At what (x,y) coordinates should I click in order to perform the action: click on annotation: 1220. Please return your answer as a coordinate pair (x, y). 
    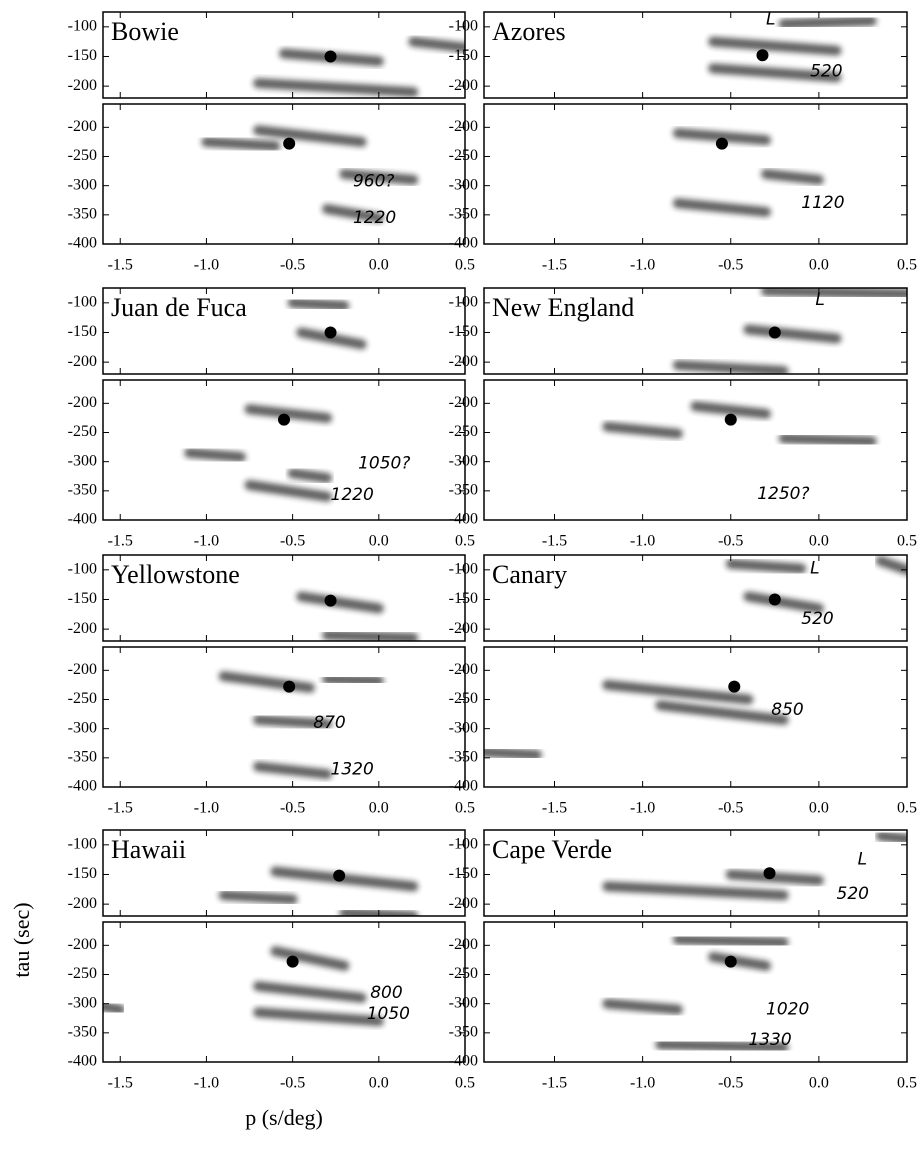
    Looking at the image, I should click on (352, 495).